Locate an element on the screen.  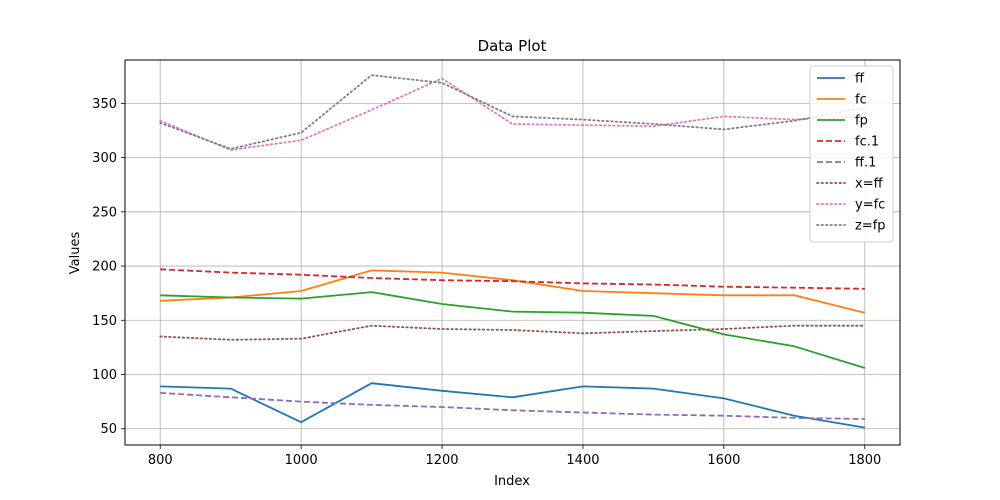
y-tick-label: 50 is located at coordinates (108, 429).